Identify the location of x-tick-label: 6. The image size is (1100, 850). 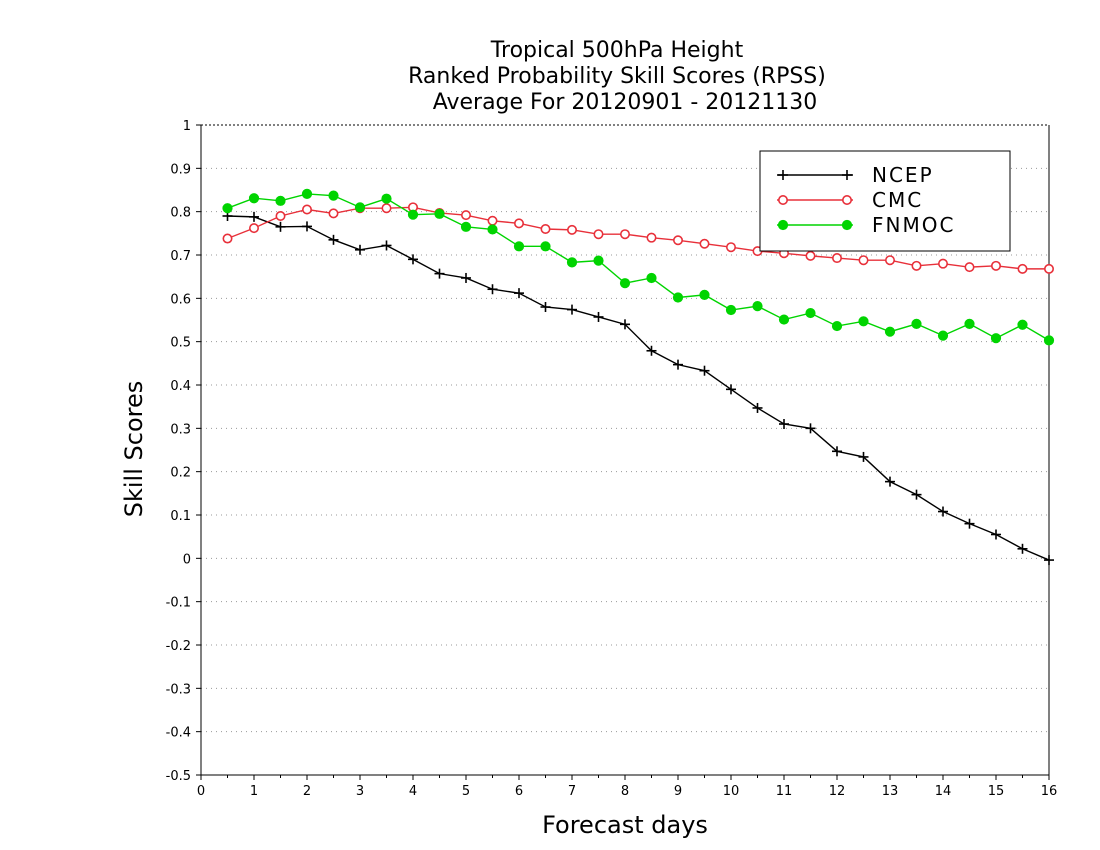
(519, 791).